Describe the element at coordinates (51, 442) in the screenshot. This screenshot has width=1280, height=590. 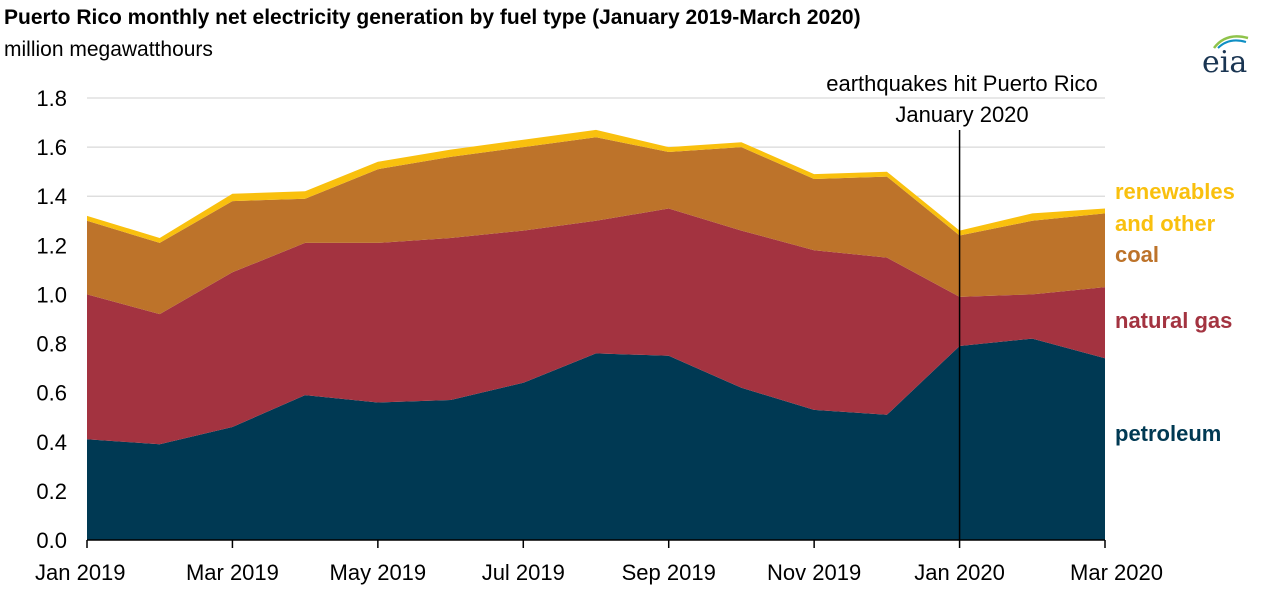
I see `y-tick-label: 0.4` at that location.